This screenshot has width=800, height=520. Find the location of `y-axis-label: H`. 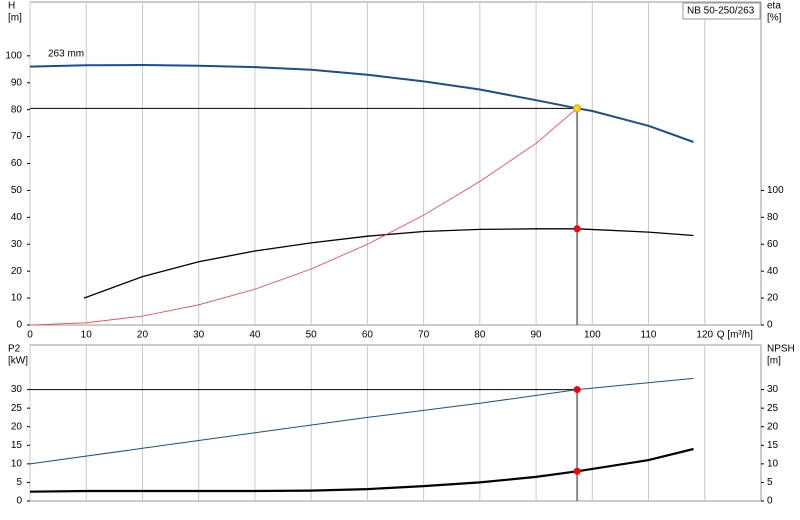

y-axis-label: H is located at coordinates (11, 6).